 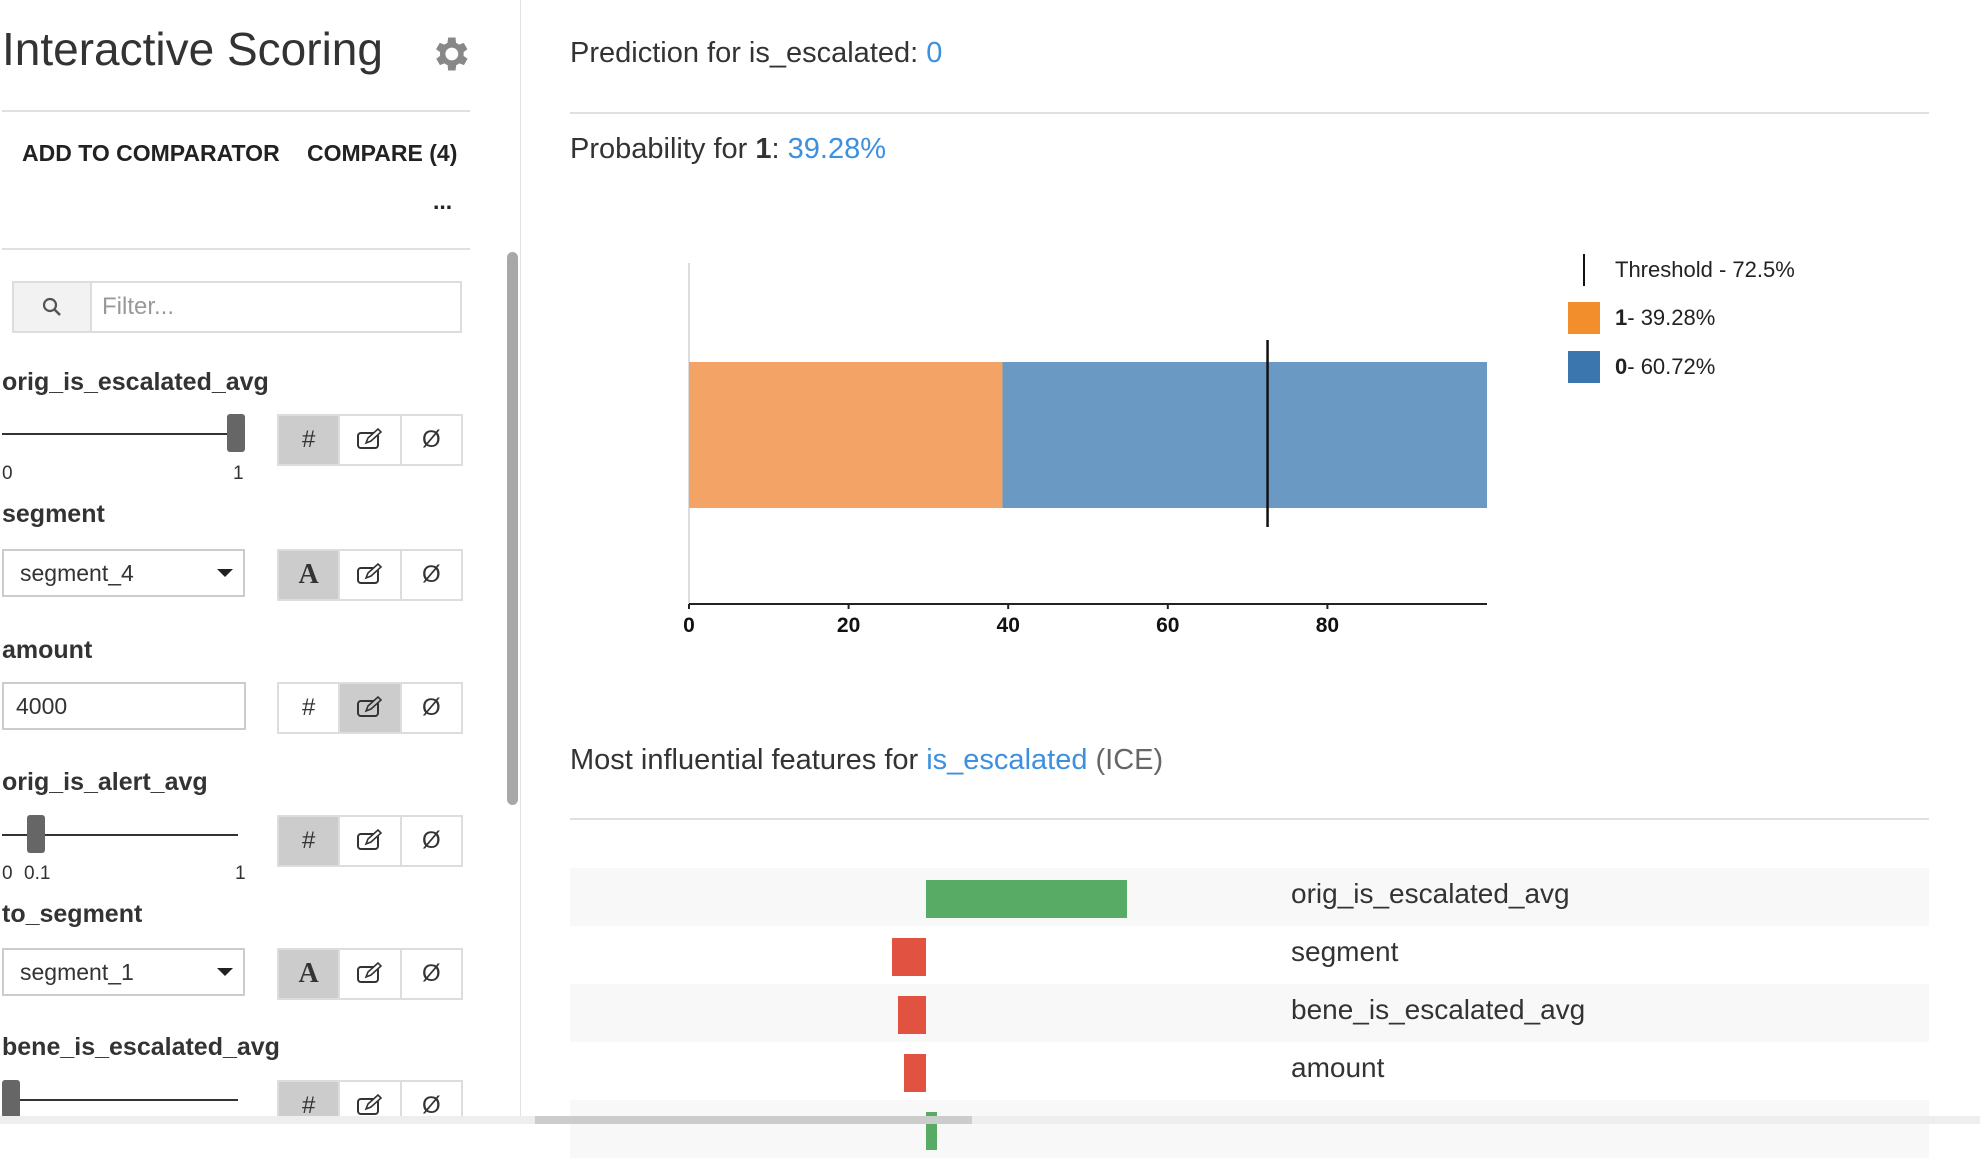 What do you see at coordinates (1249, 897) in the screenshot?
I see `feature-row: orig_is_escalated_avg` at bounding box center [1249, 897].